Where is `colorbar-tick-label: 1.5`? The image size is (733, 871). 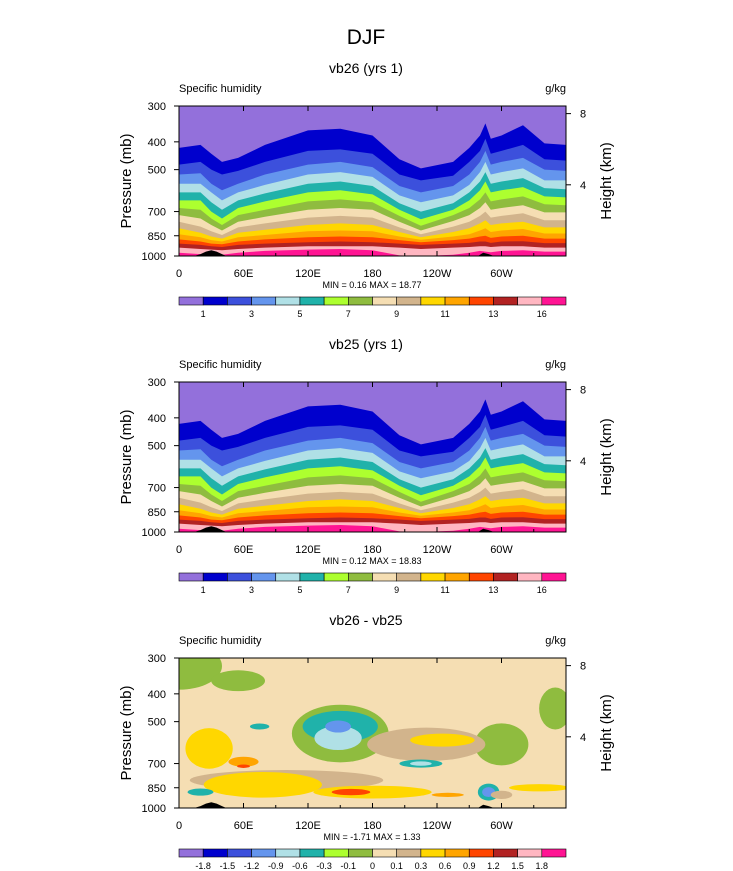 colorbar-tick-label: 1.5 is located at coordinates (517, 866).